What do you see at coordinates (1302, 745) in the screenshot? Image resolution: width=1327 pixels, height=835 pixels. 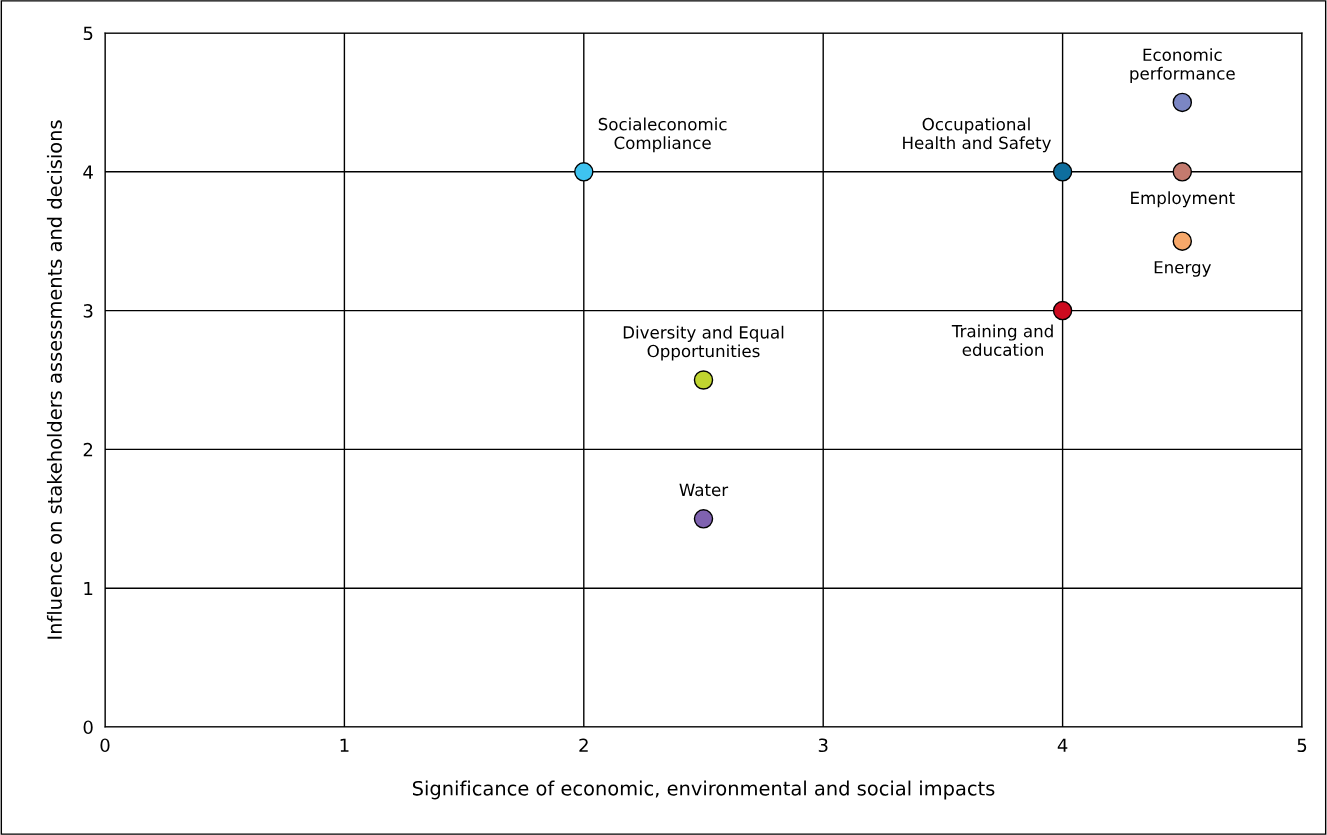 I see `x-tick-label: 5` at bounding box center [1302, 745].